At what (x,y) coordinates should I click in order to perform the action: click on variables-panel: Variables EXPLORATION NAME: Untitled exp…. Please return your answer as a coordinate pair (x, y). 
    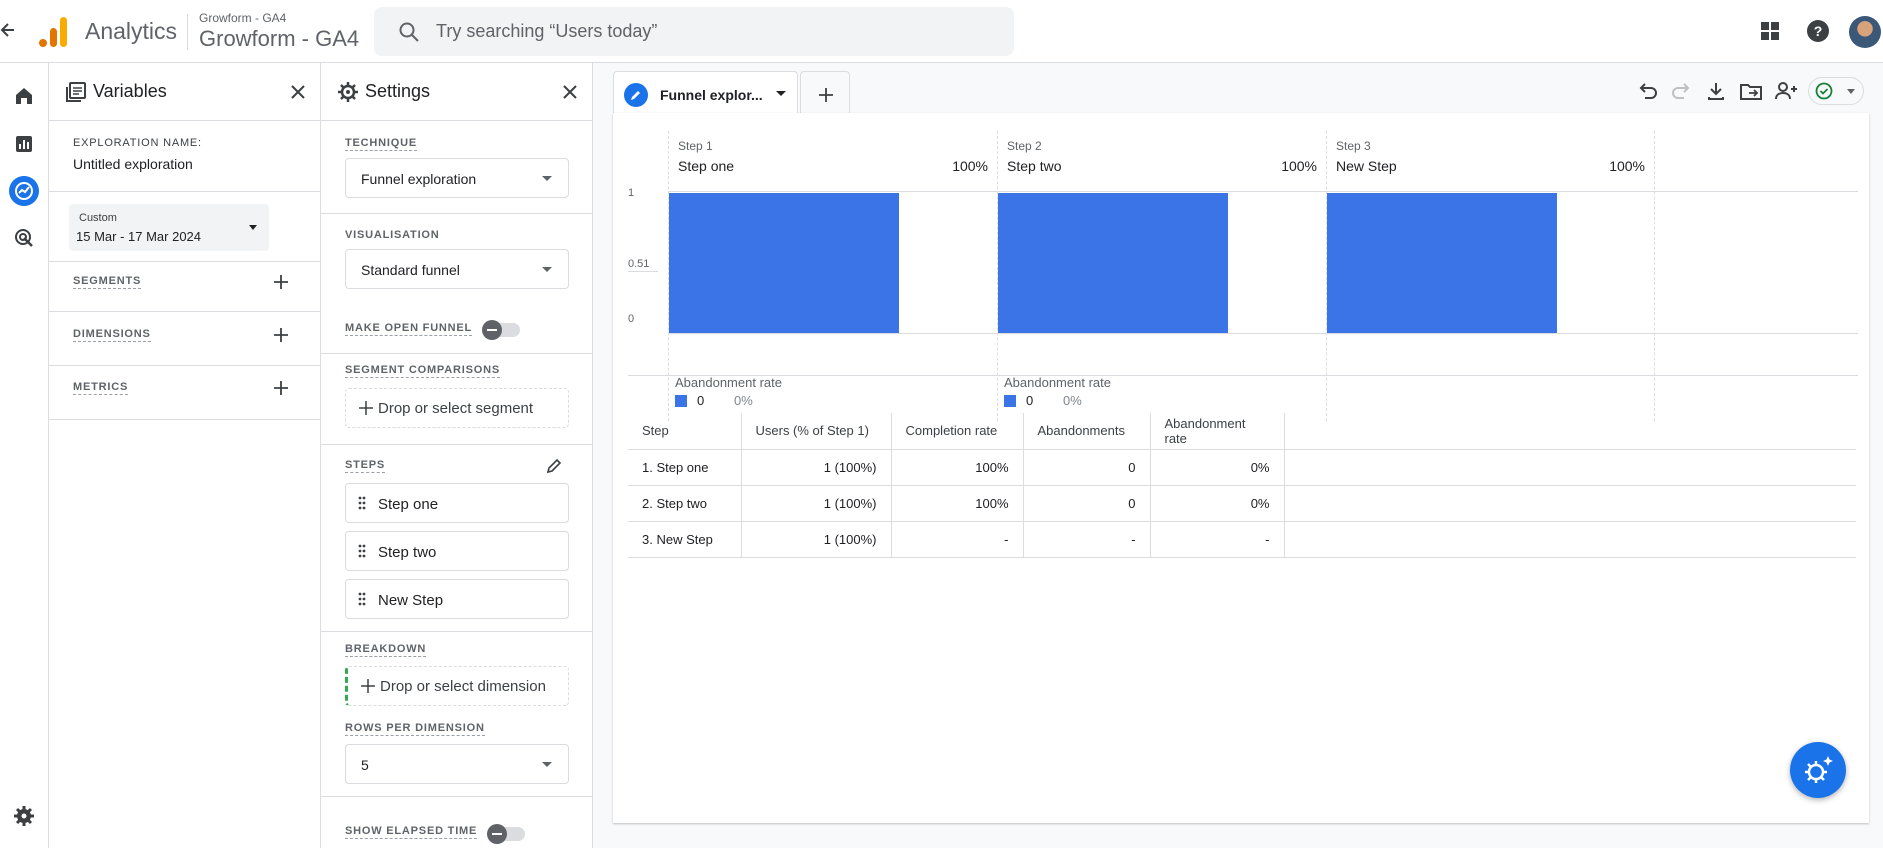
    Looking at the image, I should click on (185, 455).